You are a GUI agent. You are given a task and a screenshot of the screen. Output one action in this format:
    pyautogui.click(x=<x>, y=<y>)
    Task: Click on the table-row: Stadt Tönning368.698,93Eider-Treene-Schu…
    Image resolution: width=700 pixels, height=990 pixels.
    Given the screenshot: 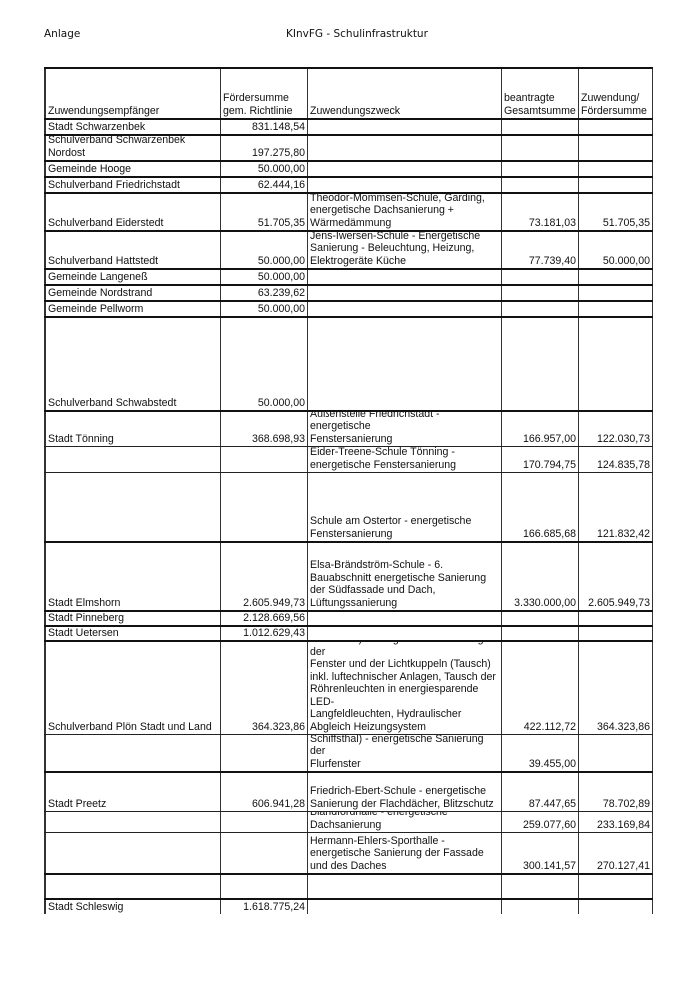 What is the action you would take?
    pyautogui.click(x=348, y=428)
    